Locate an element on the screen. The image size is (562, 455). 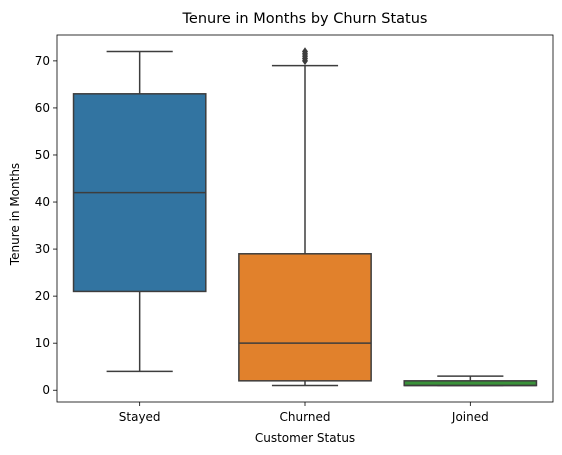
box-churned is located at coordinates (305, 317).